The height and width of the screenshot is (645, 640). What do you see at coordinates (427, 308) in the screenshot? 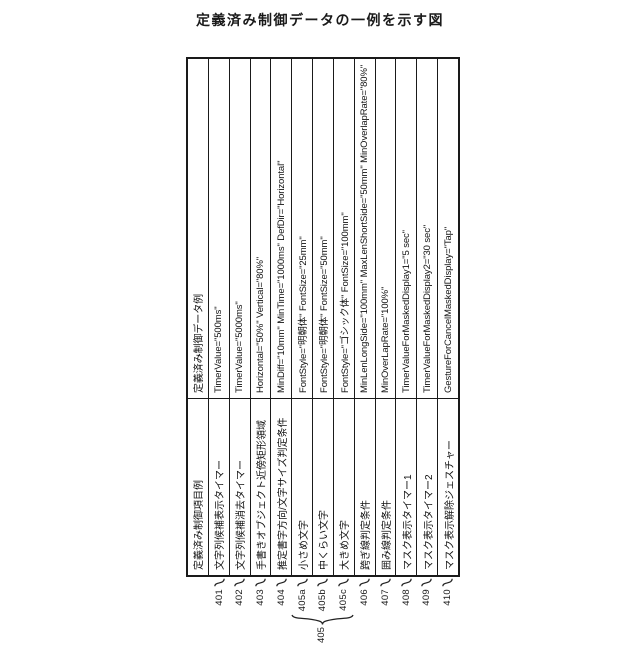
I see `data-cell: TimerValueForMaskedDisplay2="30 sec"` at bounding box center [427, 308].